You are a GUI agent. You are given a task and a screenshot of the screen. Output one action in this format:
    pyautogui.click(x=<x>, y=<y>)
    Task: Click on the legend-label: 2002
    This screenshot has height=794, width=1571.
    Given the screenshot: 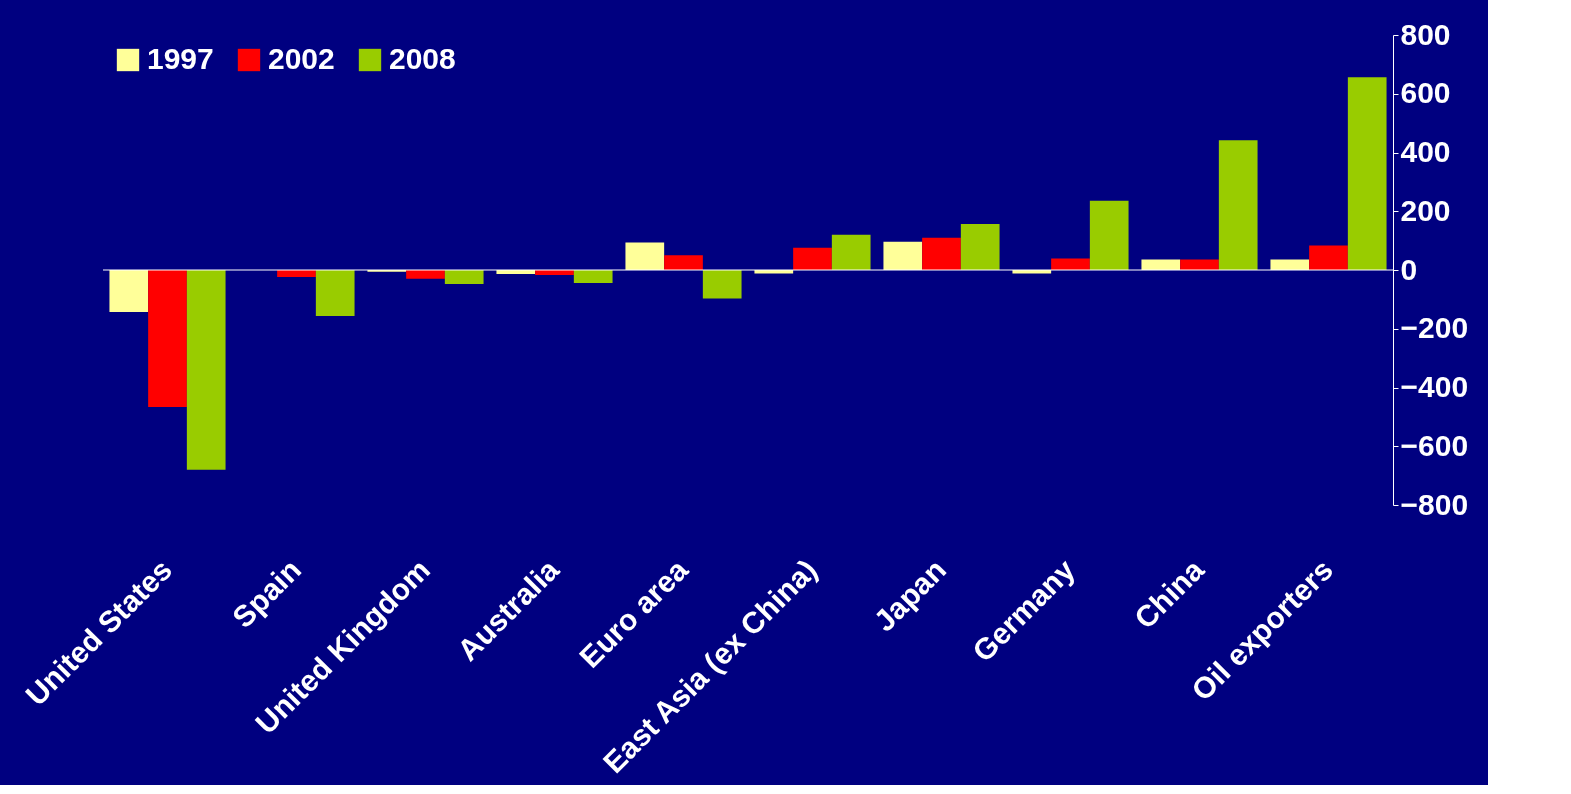 What is the action you would take?
    pyautogui.click(x=301, y=58)
    